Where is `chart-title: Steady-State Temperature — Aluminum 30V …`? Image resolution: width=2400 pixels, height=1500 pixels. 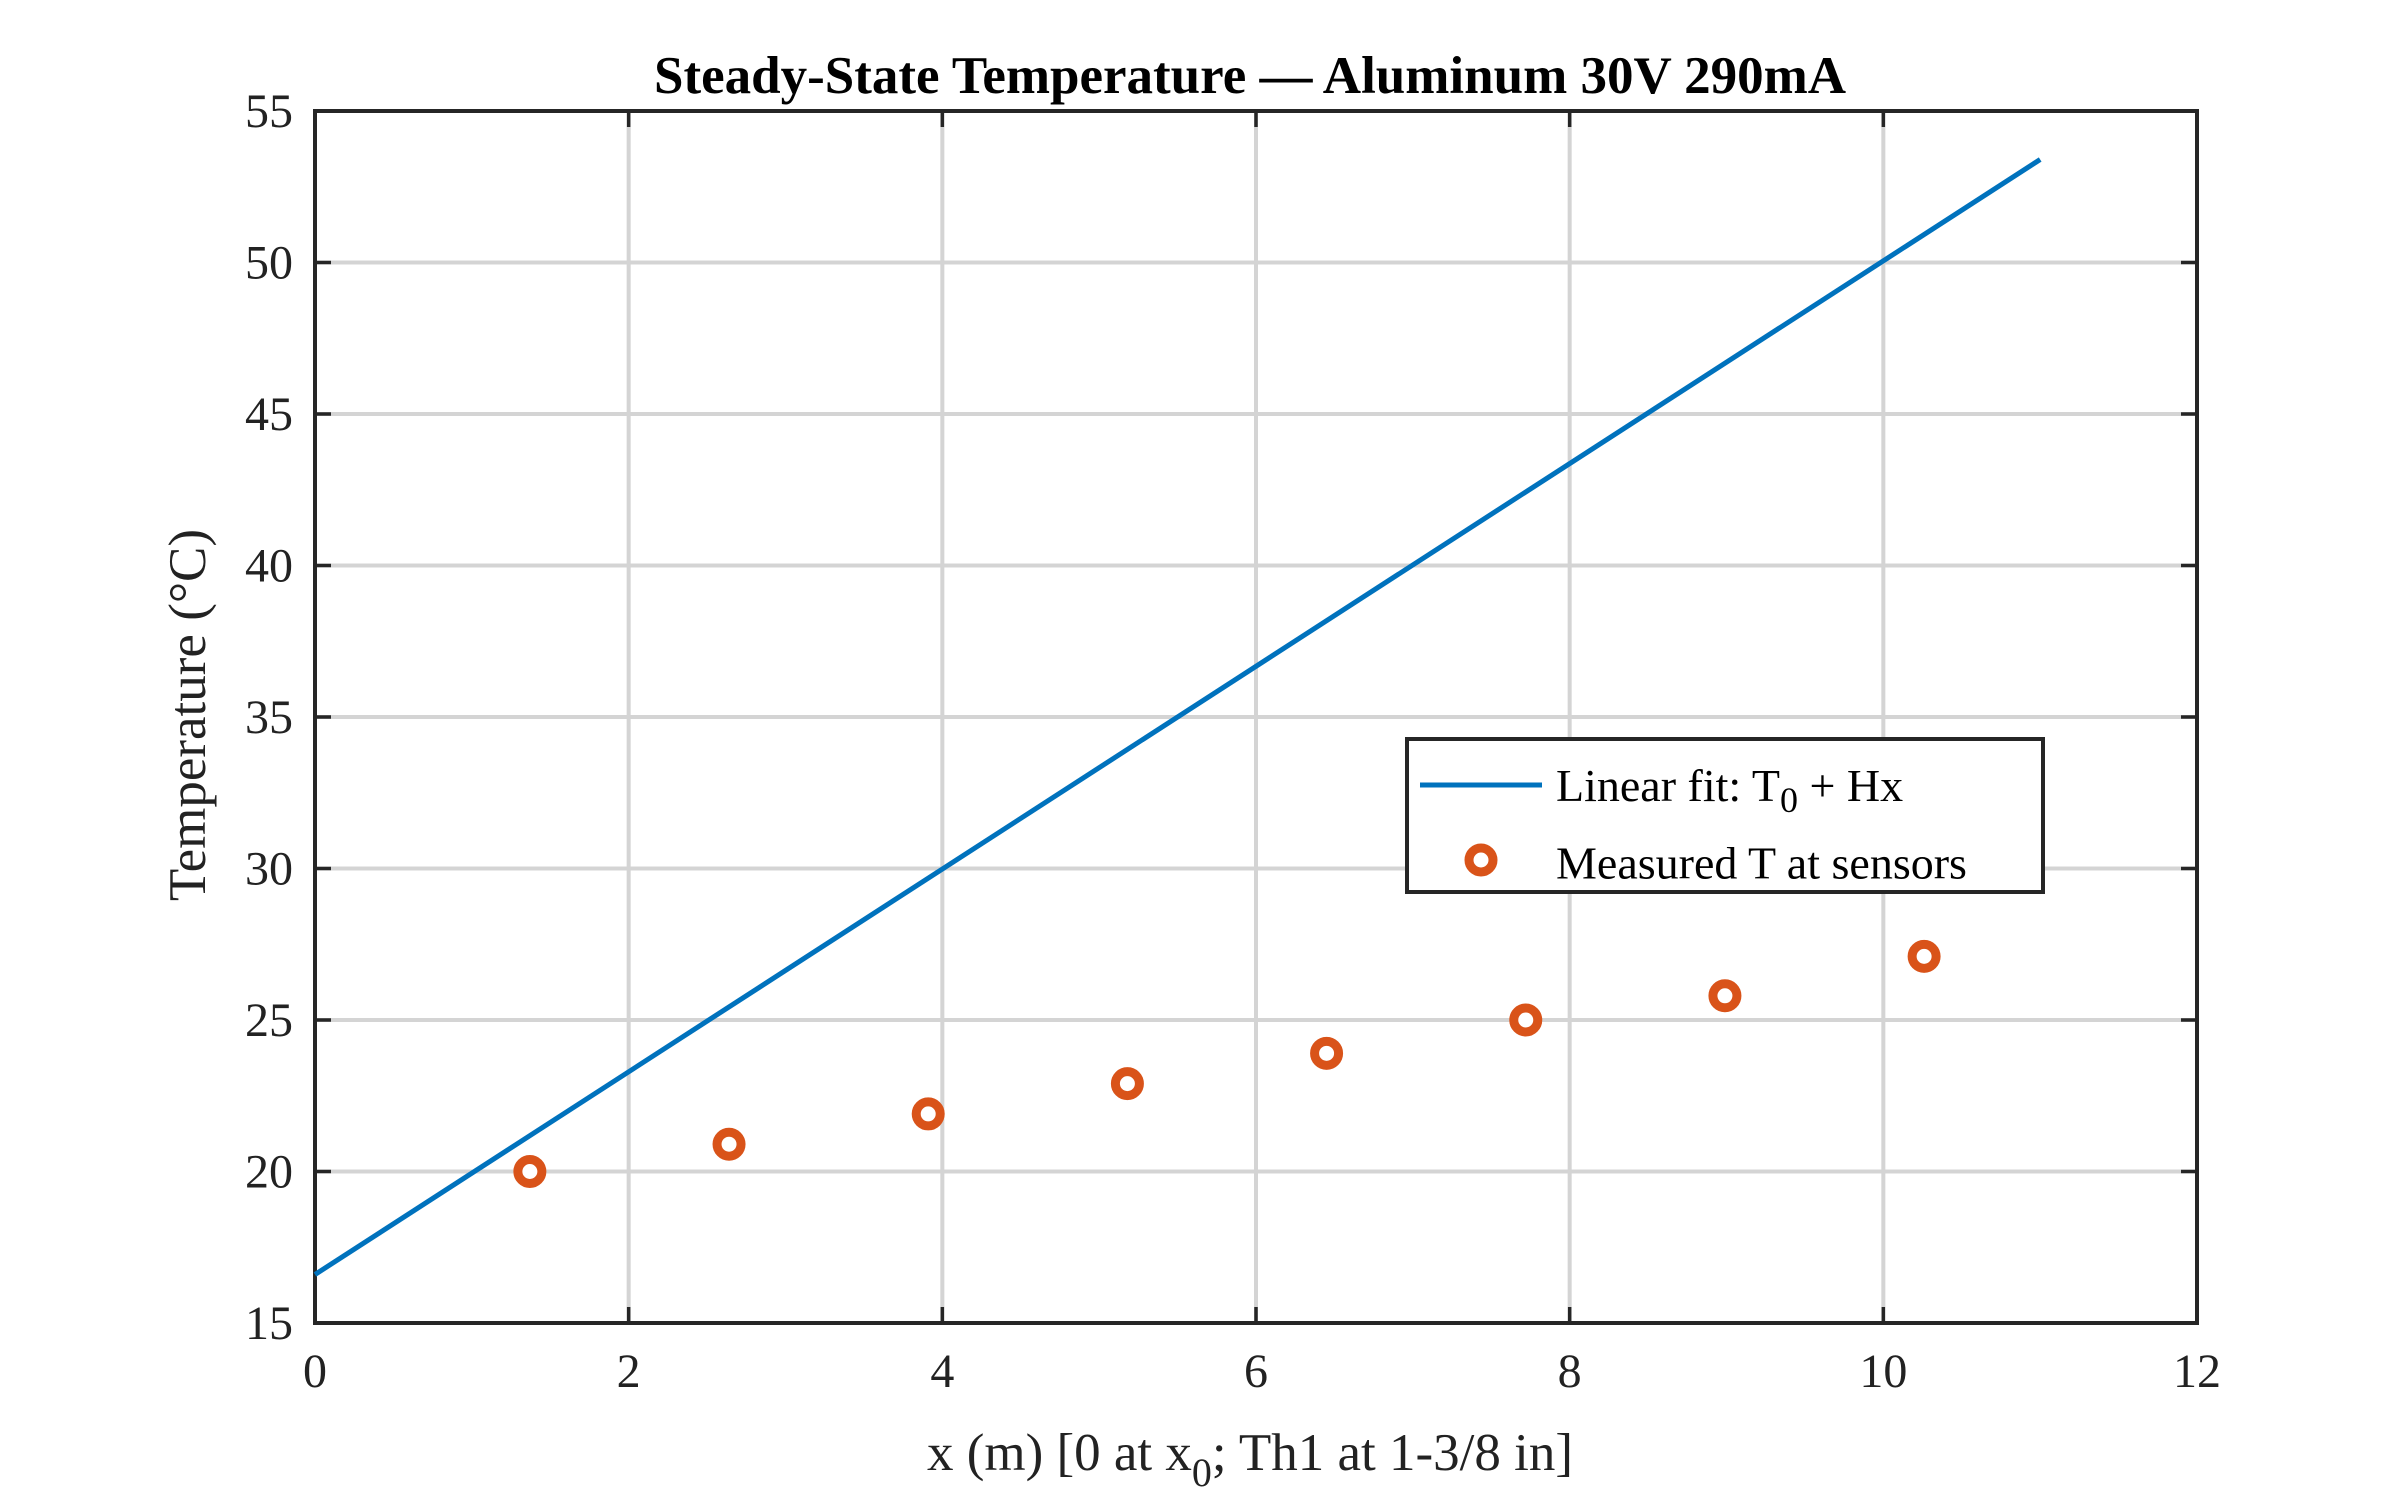
chart-title: Steady-State Temperature — Aluminum 30V … is located at coordinates (1250, 76).